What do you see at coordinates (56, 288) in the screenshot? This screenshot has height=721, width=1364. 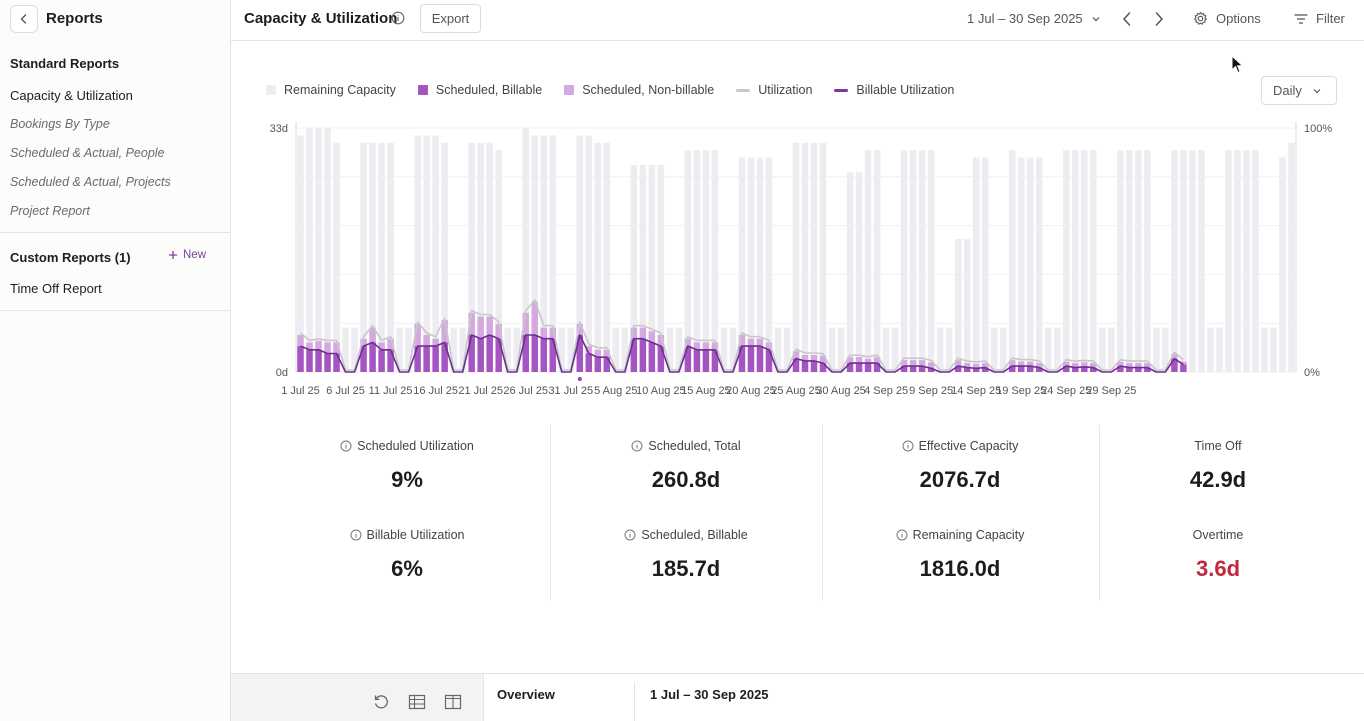 I see `sidebar-item-time-off-report: Time Off Report` at bounding box center [56, 288].